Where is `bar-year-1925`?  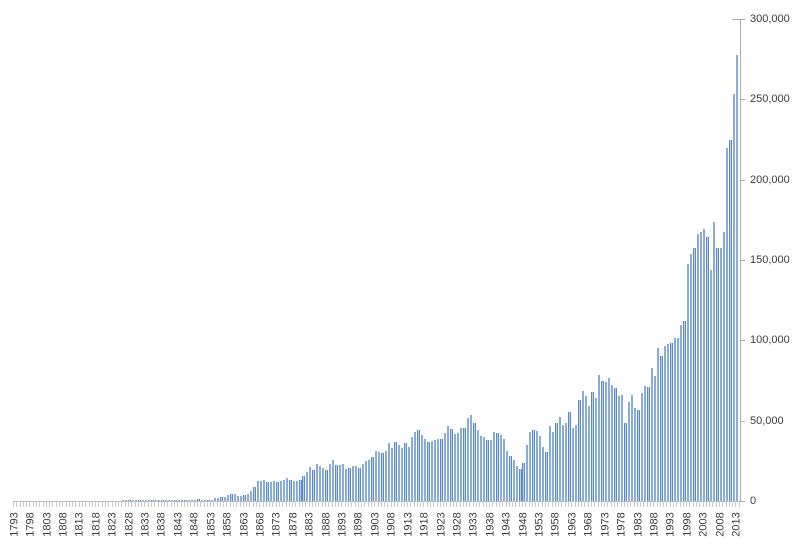 bar-year-1925 is located at coordinates (448, 463).